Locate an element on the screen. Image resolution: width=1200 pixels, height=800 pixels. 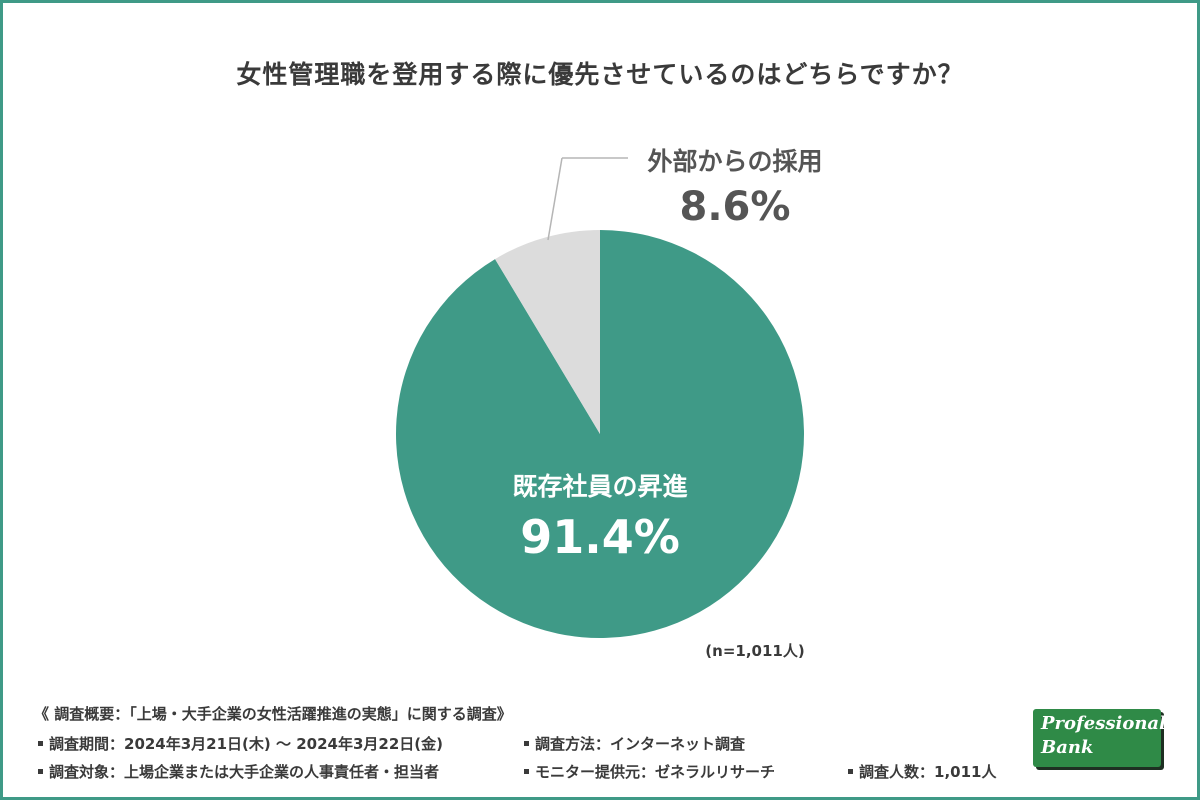
survey-method-text: 調査方法：インターネット調査 is located at coordinates (640, 744).